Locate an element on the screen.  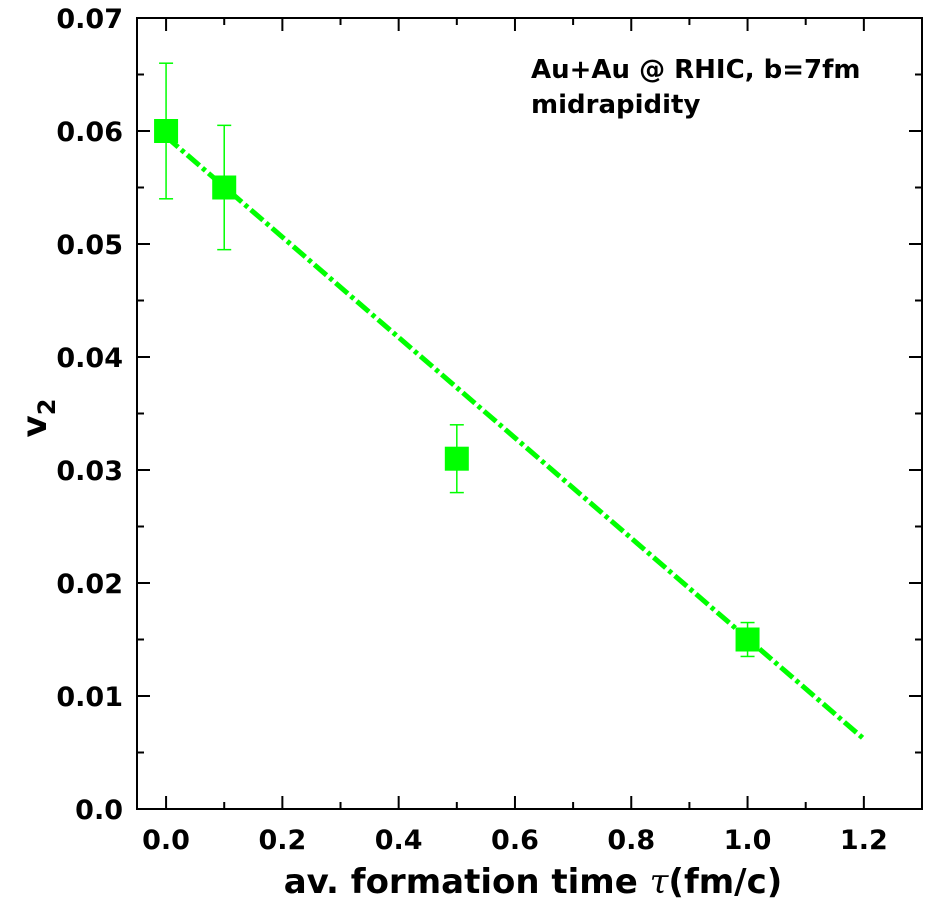
y-tick-label: 0.0 is located at coordinates (99, 810).